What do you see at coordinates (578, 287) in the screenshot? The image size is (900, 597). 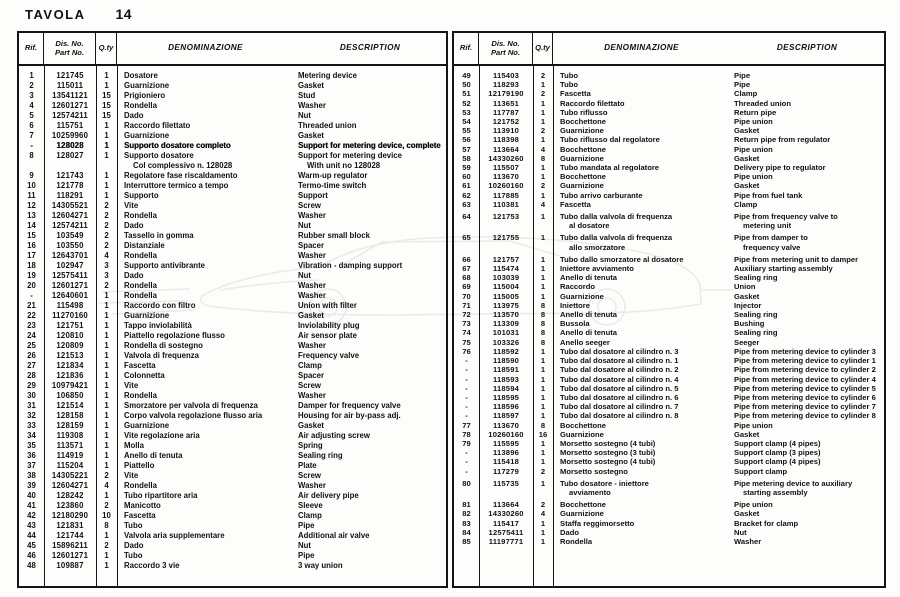 I see `cell-den: Raccordo` at bounding box center [578, 287].